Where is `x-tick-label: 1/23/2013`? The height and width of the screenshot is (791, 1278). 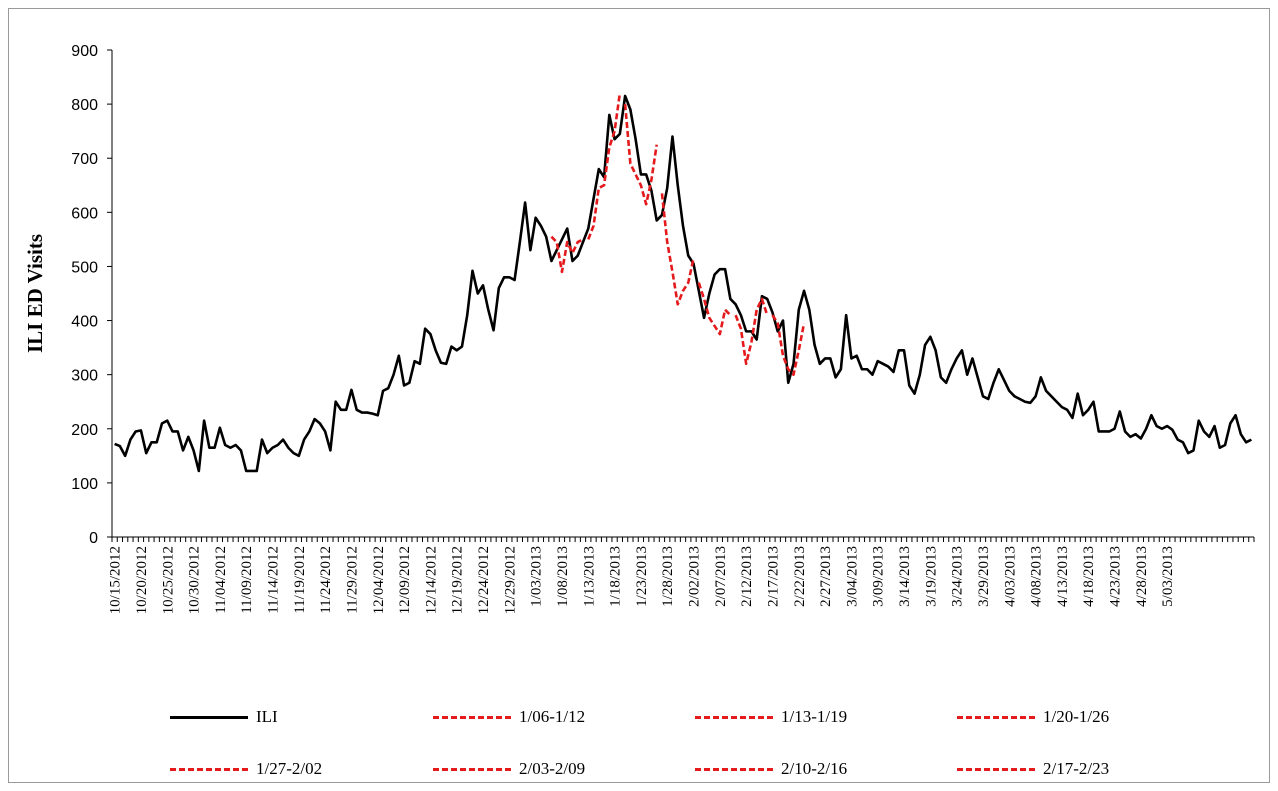
x-tick-label: 1/23/2013 is located at coordinates (642, 576).